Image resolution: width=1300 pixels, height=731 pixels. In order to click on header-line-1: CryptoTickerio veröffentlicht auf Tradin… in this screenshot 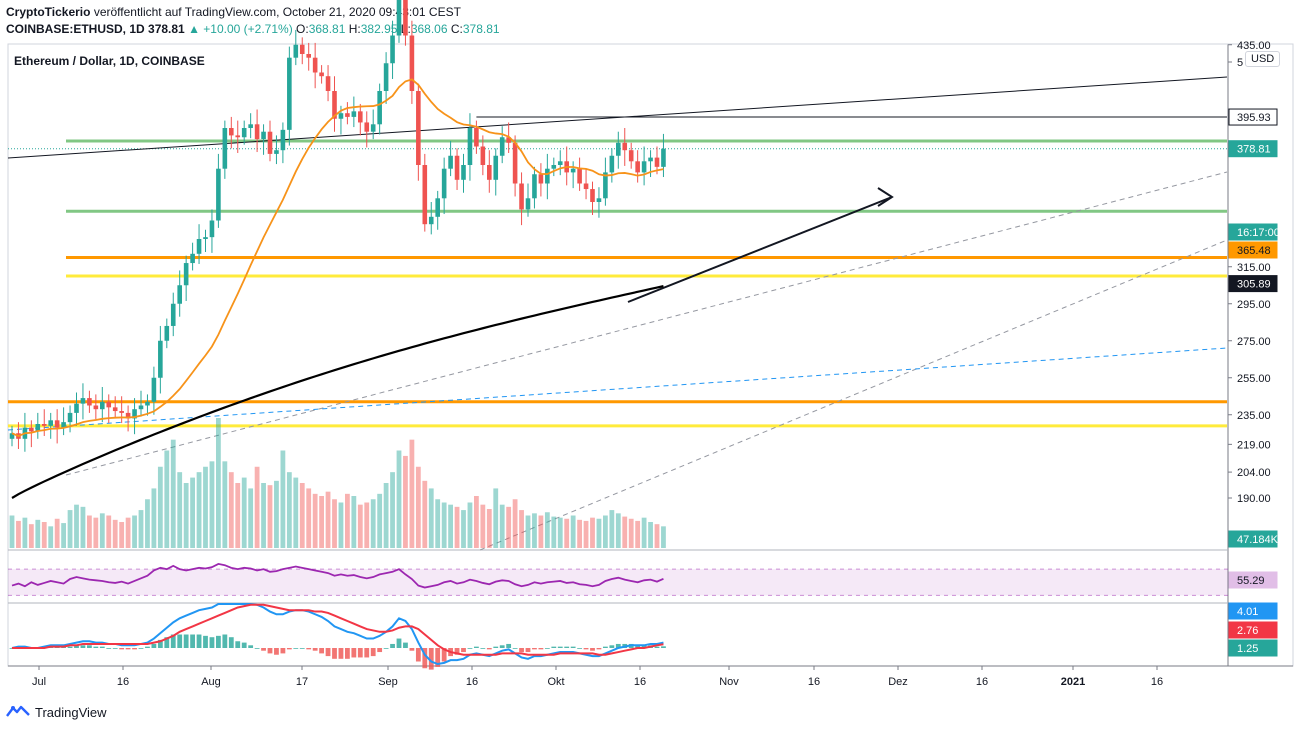, I will do `click(233, 12)`.